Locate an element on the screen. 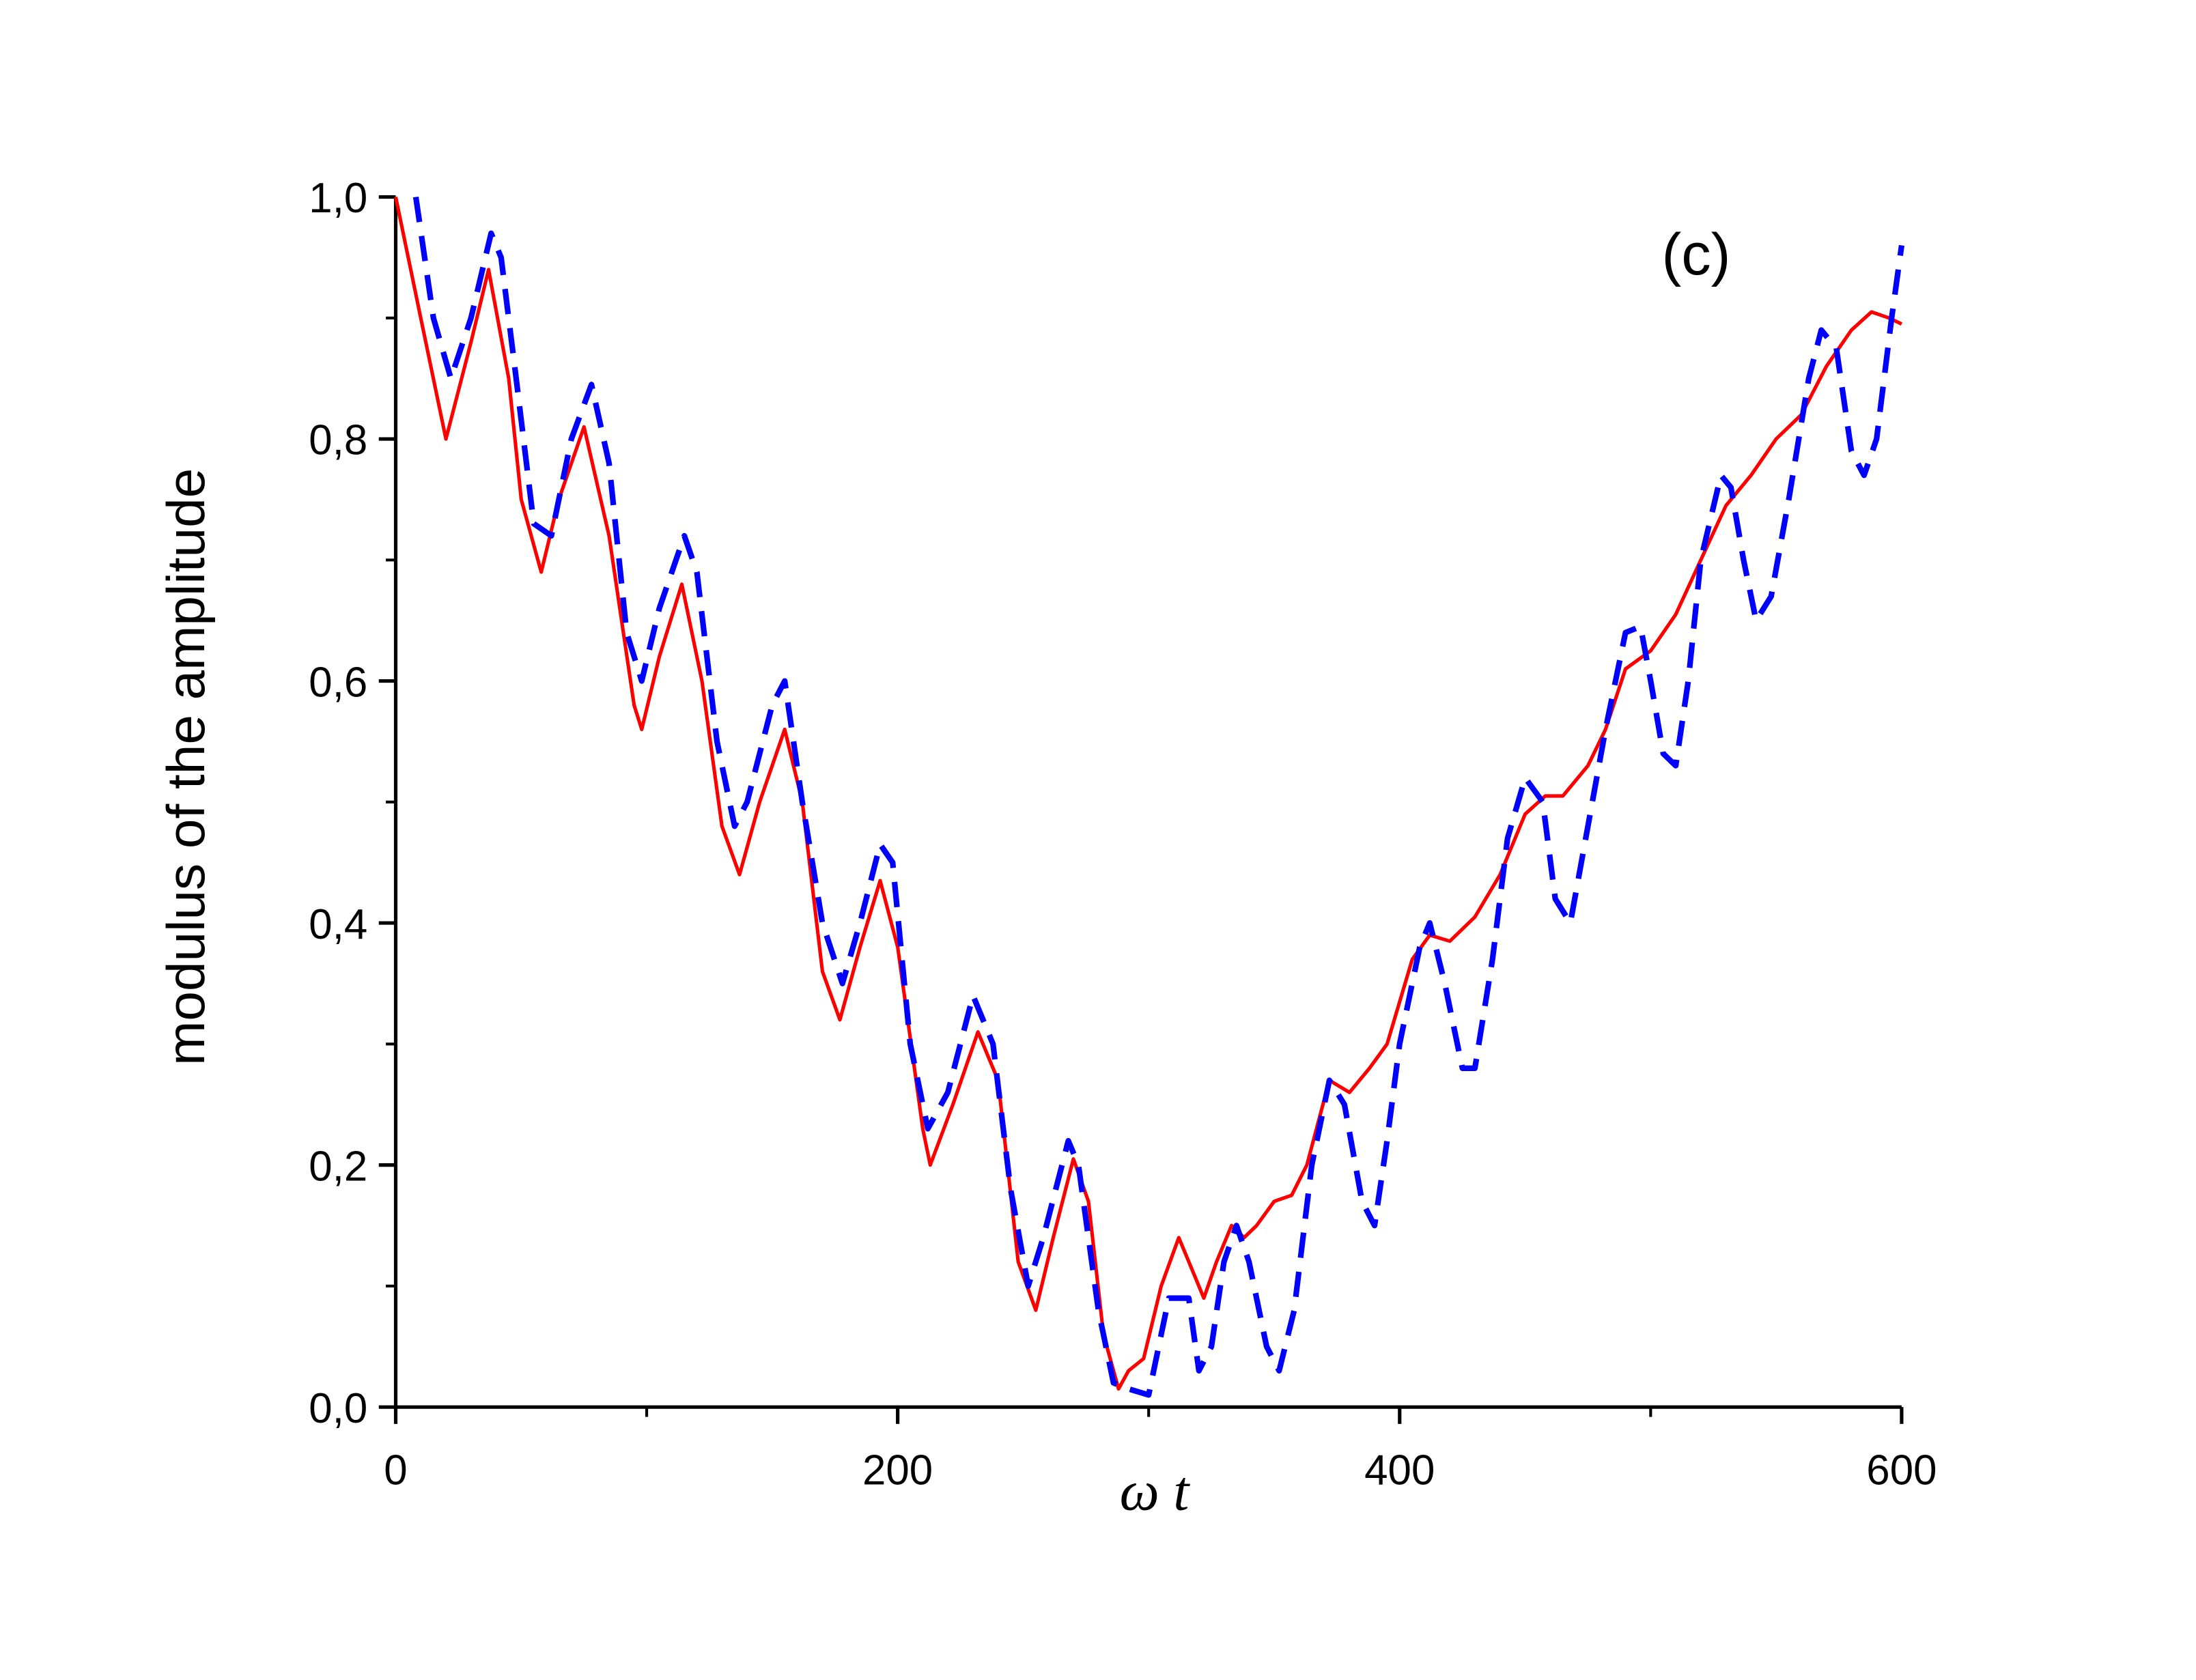 Image resolution: width=2196 pixels, height=1680 pixels. x-tick-label: 600 is located at coordinates (1902, 1470).